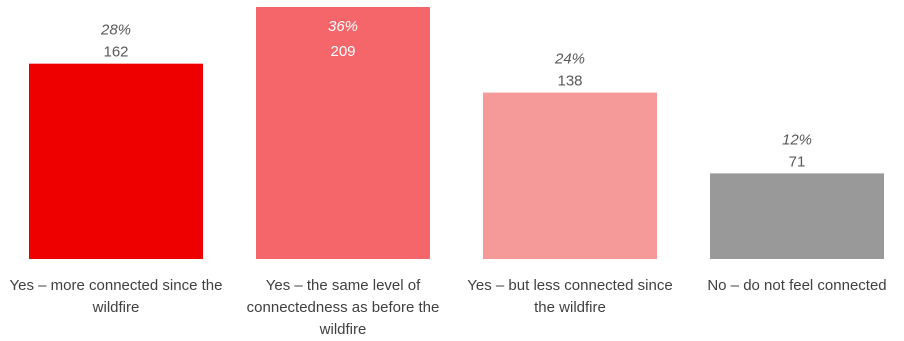 The width and height of the screenshot is (904, 341). Describe the element at coordinates (797, 285) in the screenshot. I see `category-label-4: No – do not feel connected` at that location.